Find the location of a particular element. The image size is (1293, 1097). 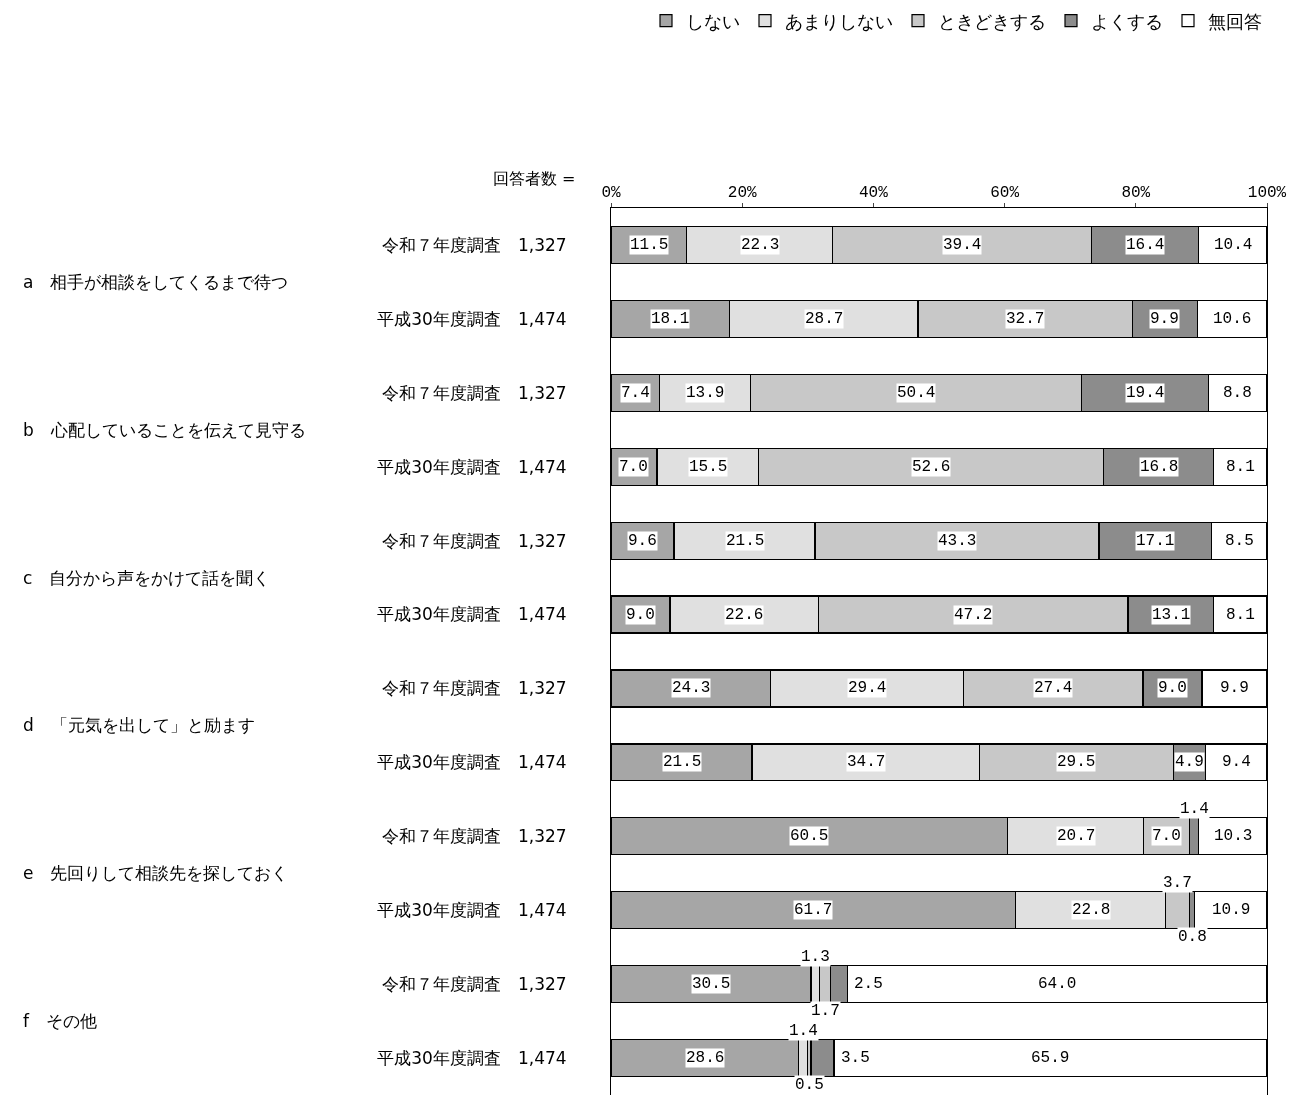

data-label: 19.4 is located at coordinates (1145, 393).